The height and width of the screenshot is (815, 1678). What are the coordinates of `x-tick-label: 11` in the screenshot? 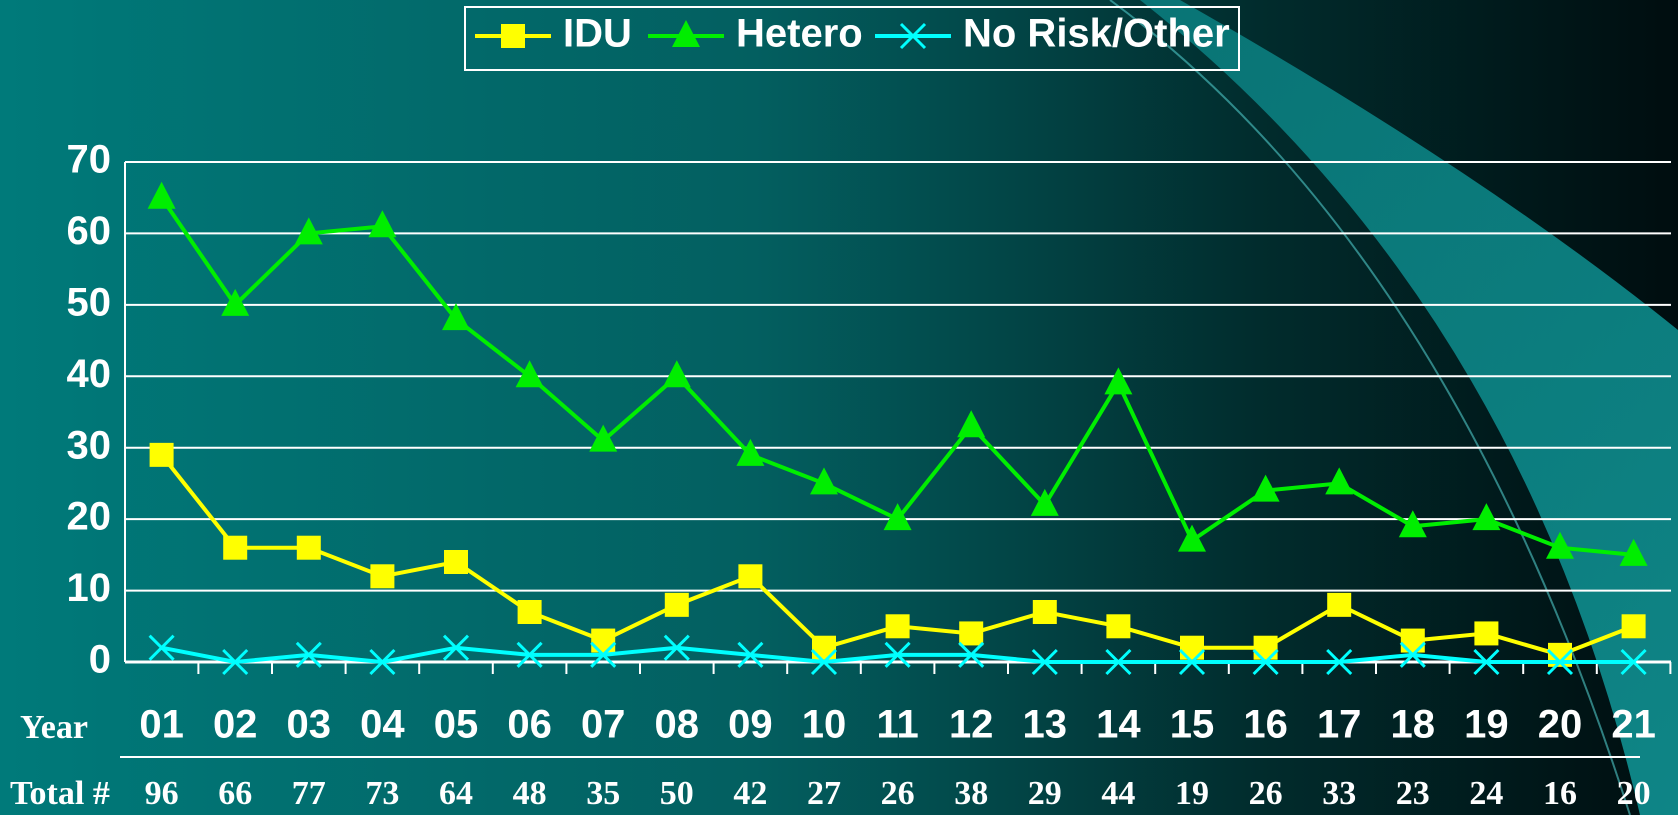 It's located at (897, 725).